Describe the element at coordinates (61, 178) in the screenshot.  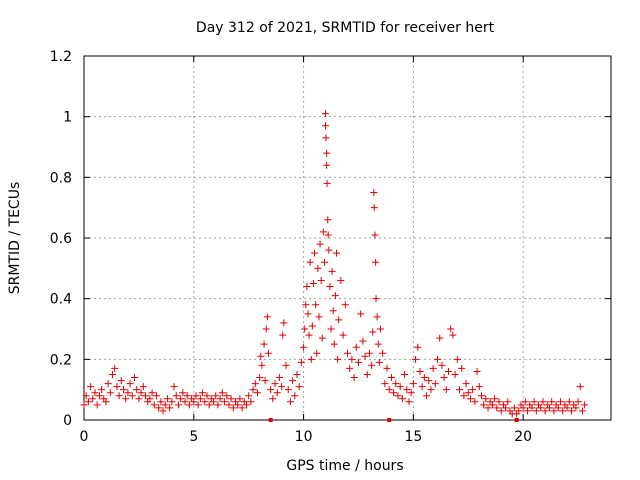
I see `y-tick-label: 0.8` at that location.